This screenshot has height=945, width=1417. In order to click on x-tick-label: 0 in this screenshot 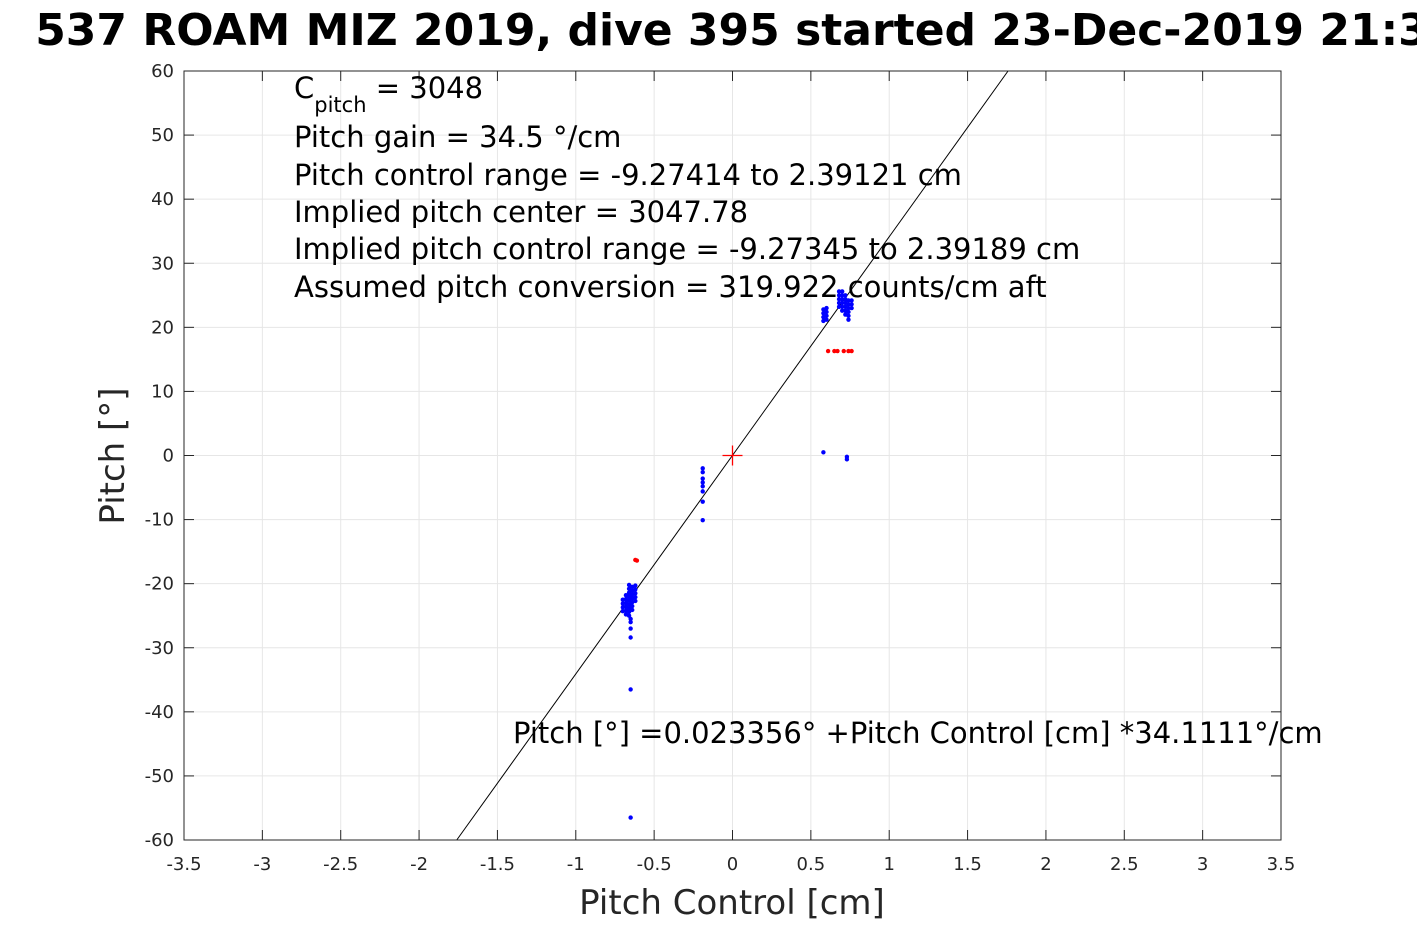, I will do `click(732, 864)`.